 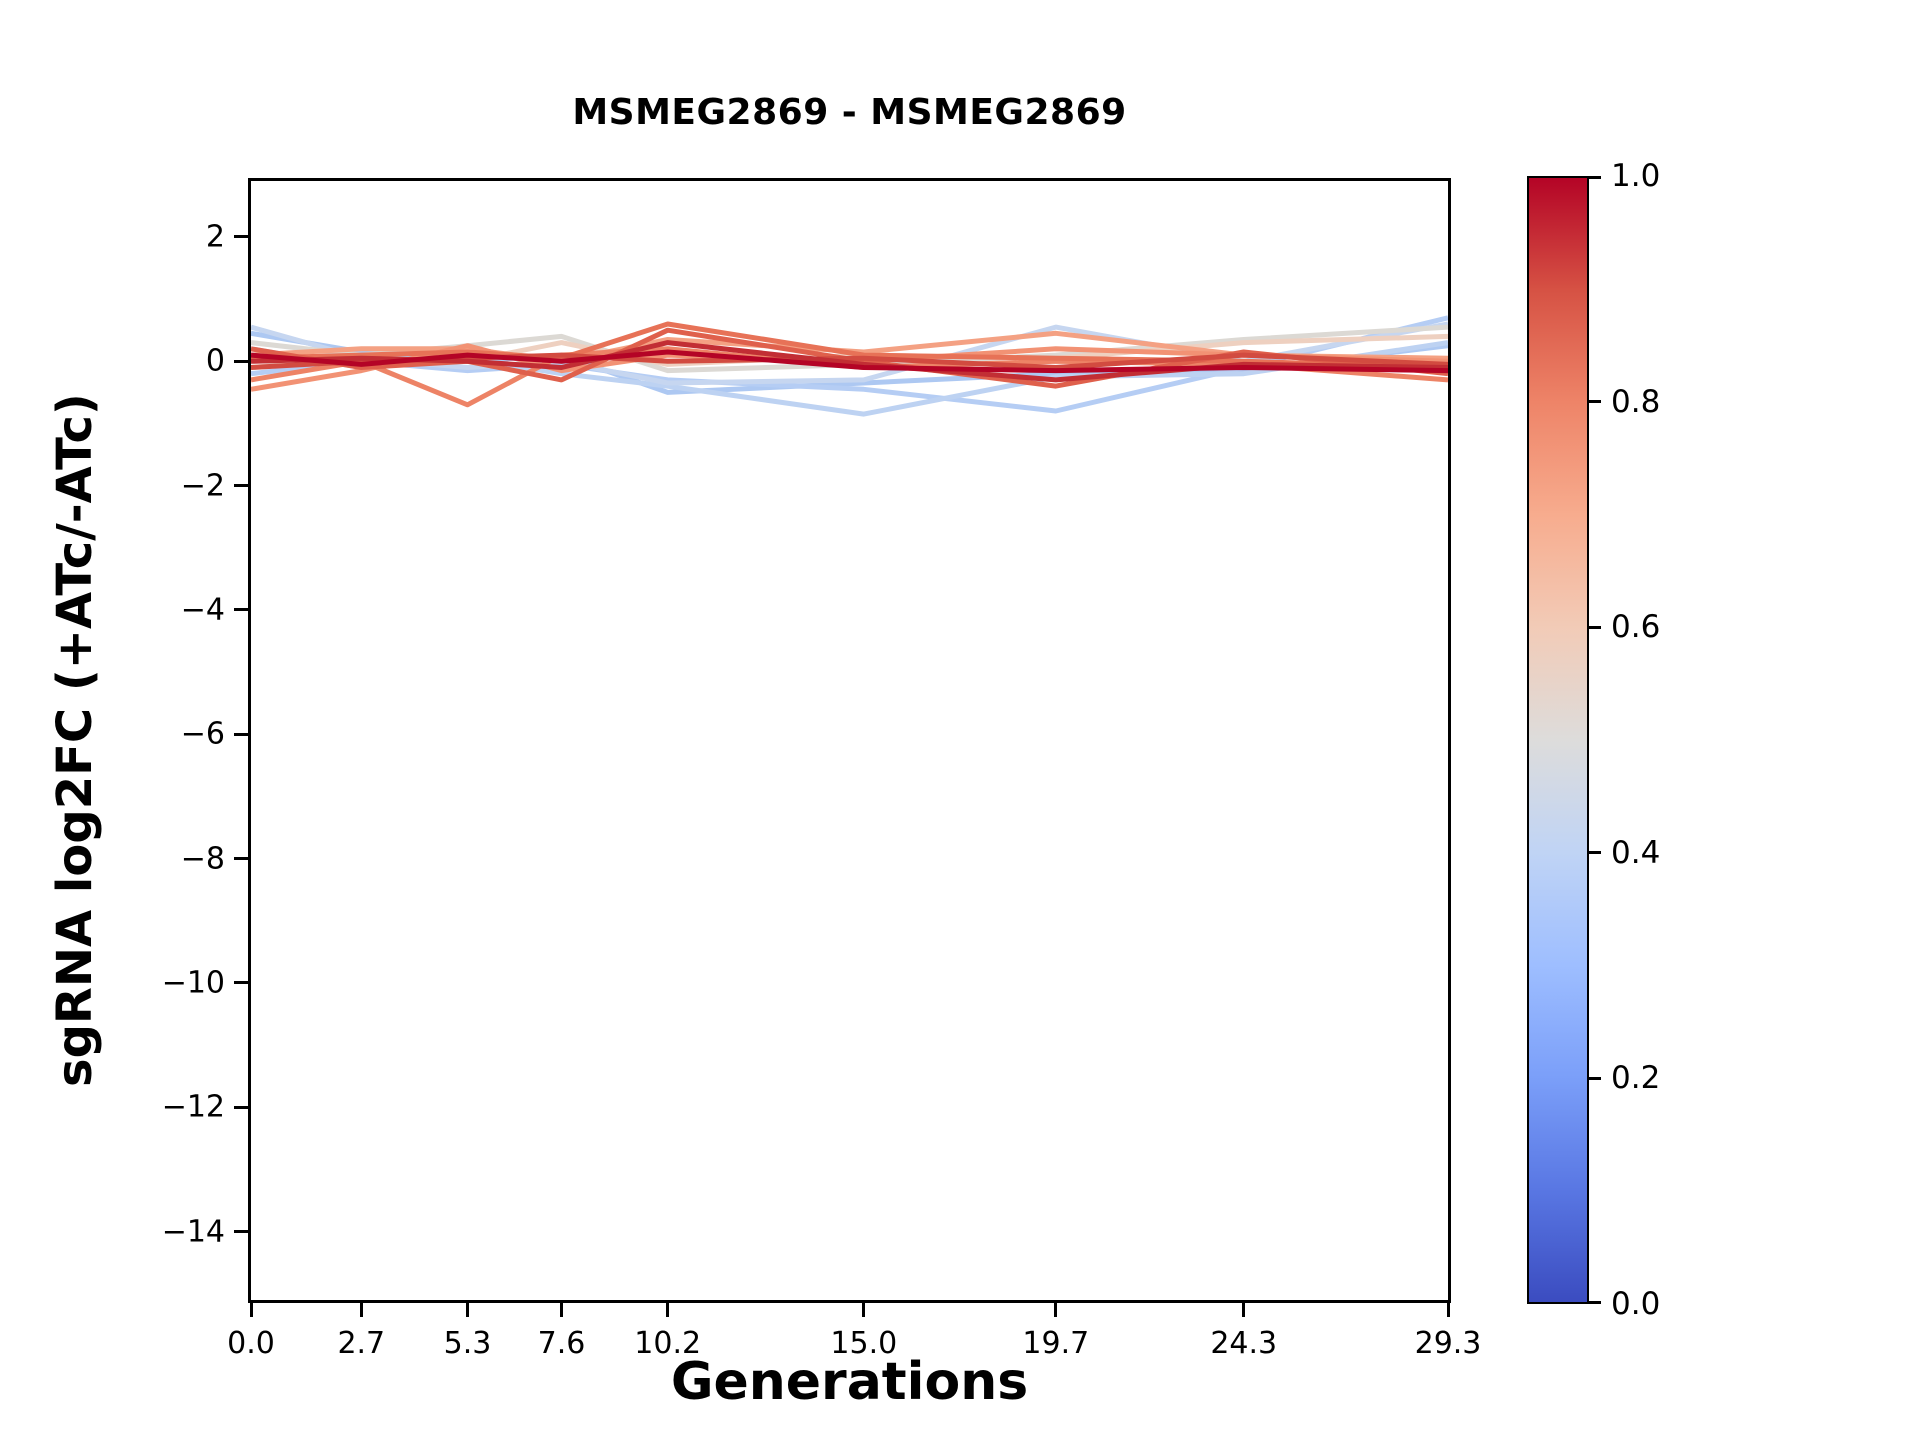 I want to click on y-tick-label: −8, so click(x=202, y=859).